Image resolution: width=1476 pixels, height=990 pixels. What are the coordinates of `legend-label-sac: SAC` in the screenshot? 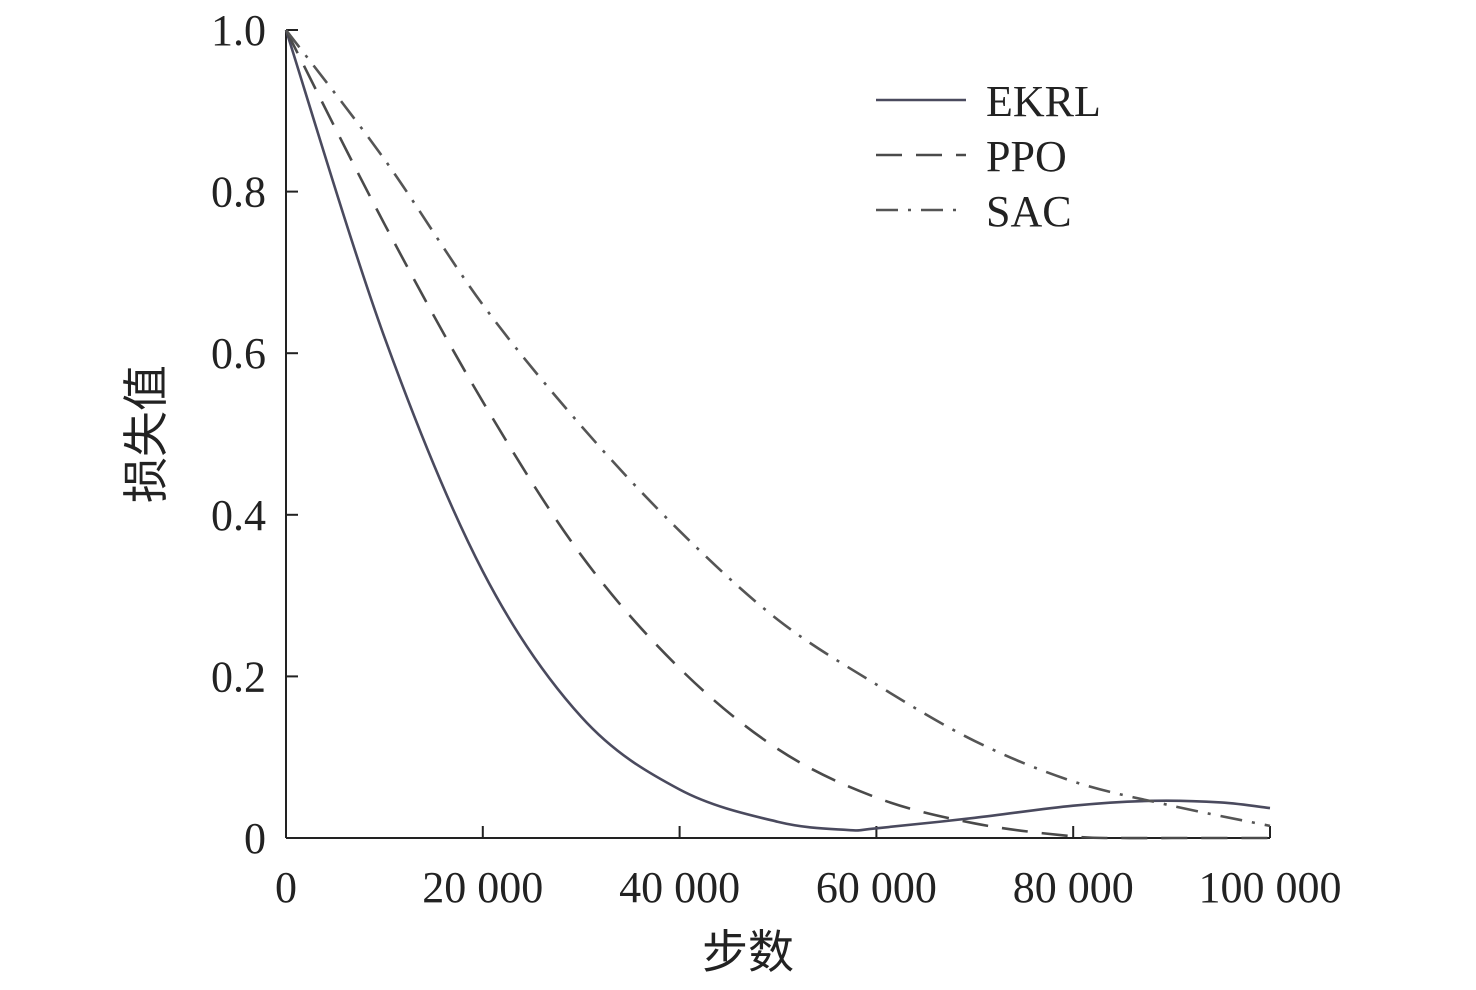 It's located at (1029, 211).